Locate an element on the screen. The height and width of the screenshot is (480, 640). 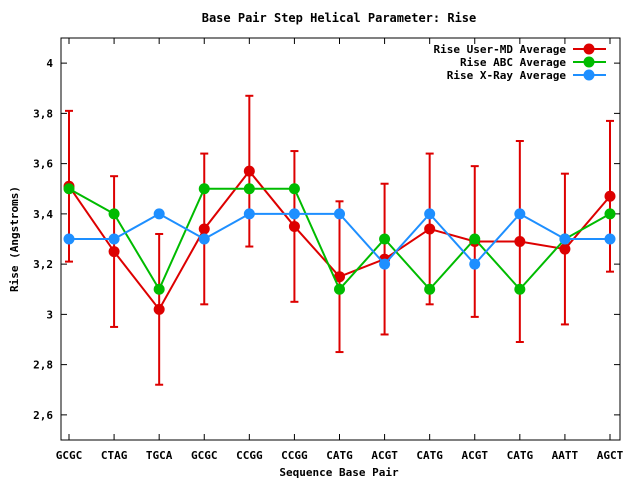
legend-label: Rise User-MD Average is located at coordinates (500, 49).